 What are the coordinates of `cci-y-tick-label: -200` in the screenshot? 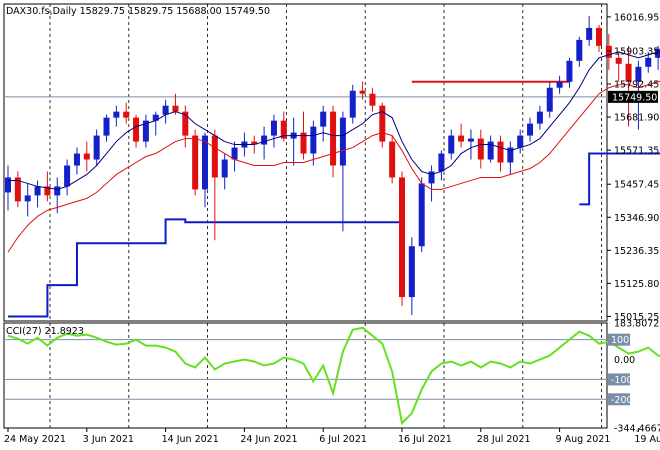 It's located at (622, 400).